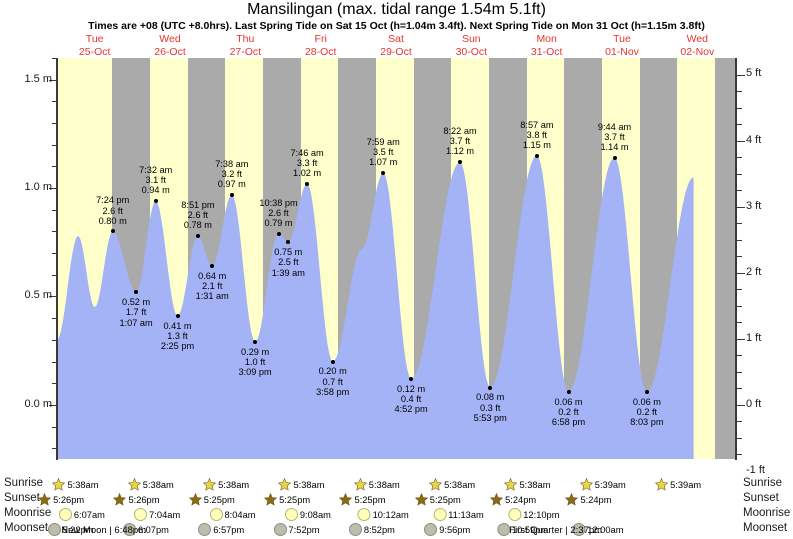  Describe the element at coordinates (610, 484) in the screenshot. I see `astro-time: 5:39am` at that location.